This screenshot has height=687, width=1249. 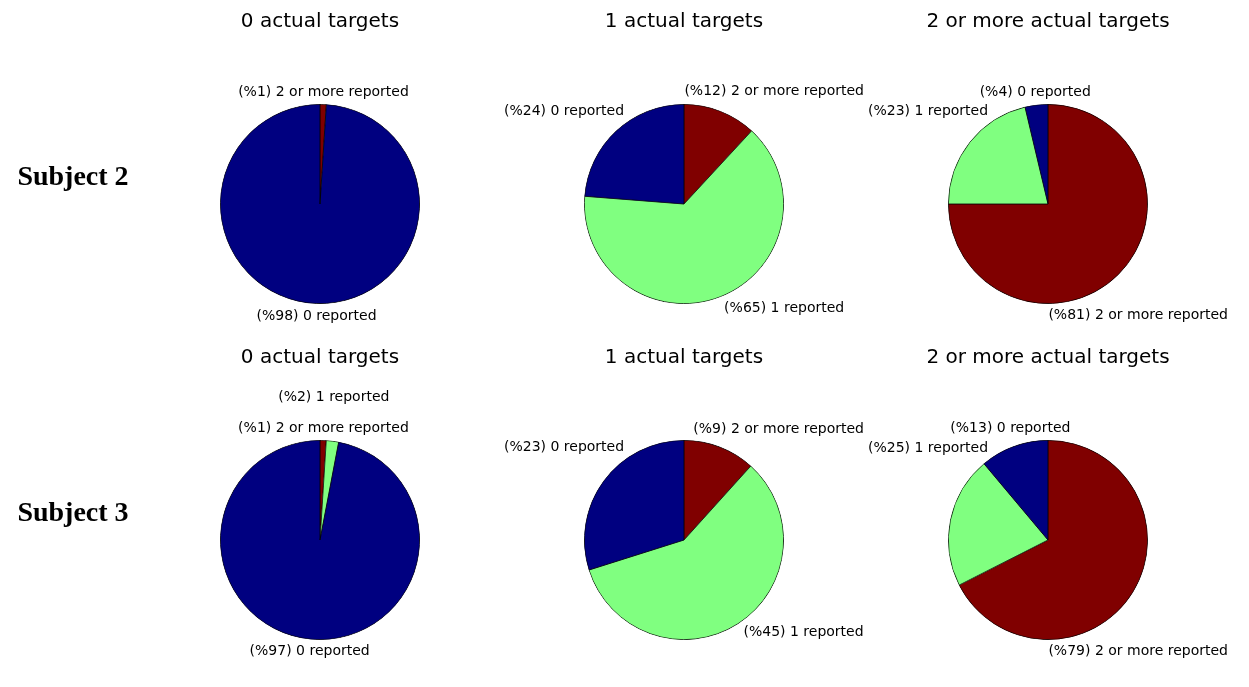 I want to click on slice-label: (%13) 0 reported, so click(x=1010, y=427).